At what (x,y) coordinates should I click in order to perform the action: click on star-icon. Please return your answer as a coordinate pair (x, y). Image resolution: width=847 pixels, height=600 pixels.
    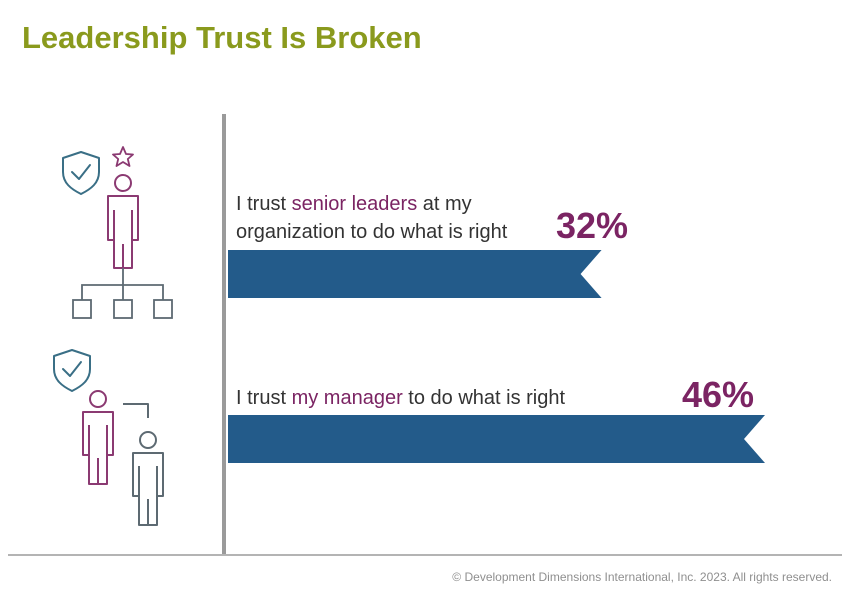
    Looking at the image, I should click on (123, 156).